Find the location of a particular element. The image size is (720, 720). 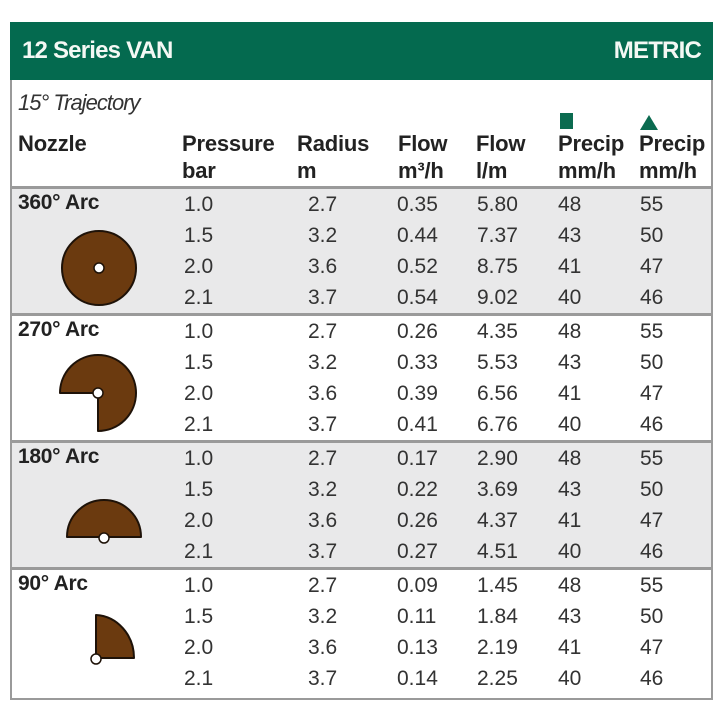

arc-label: 360° Arc is located at coordinates (59, 202).